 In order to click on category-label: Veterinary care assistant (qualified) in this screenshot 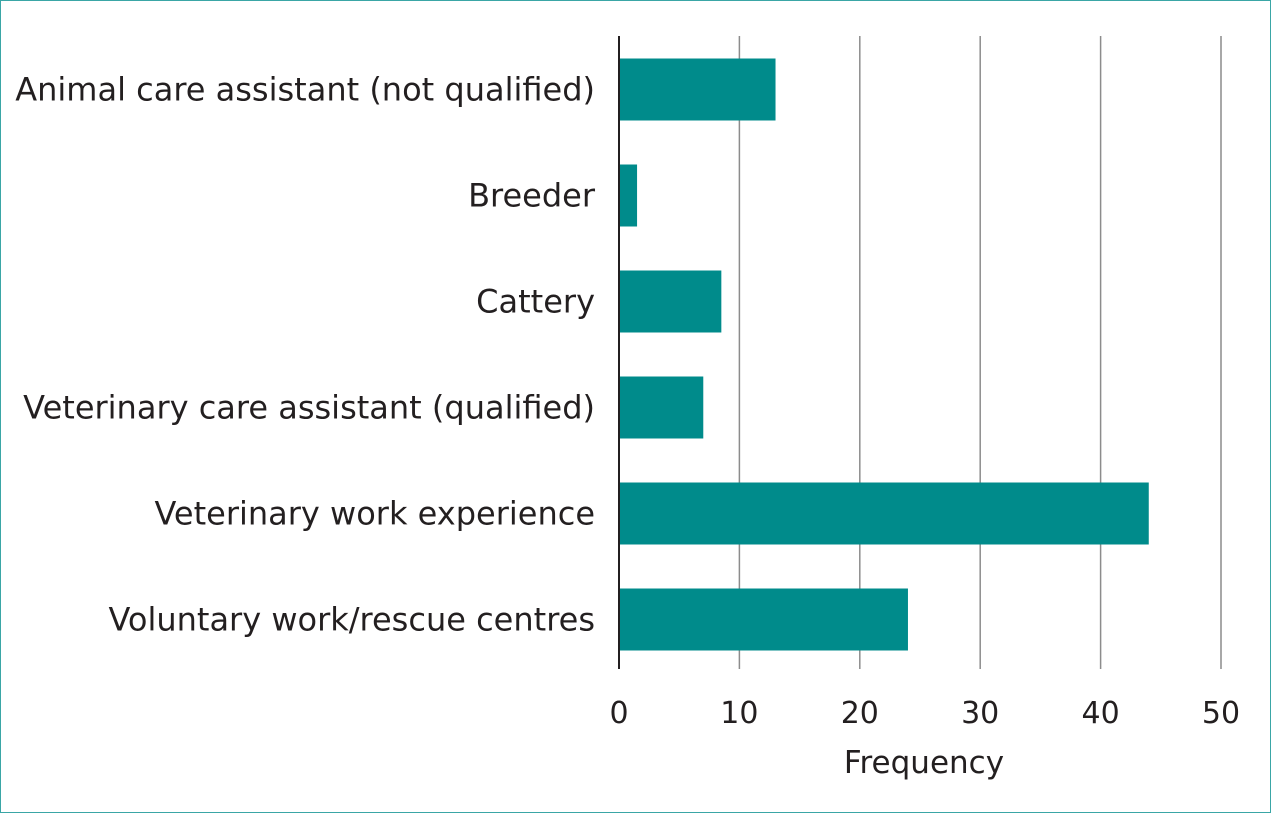, I will do `click(309, 408)`.